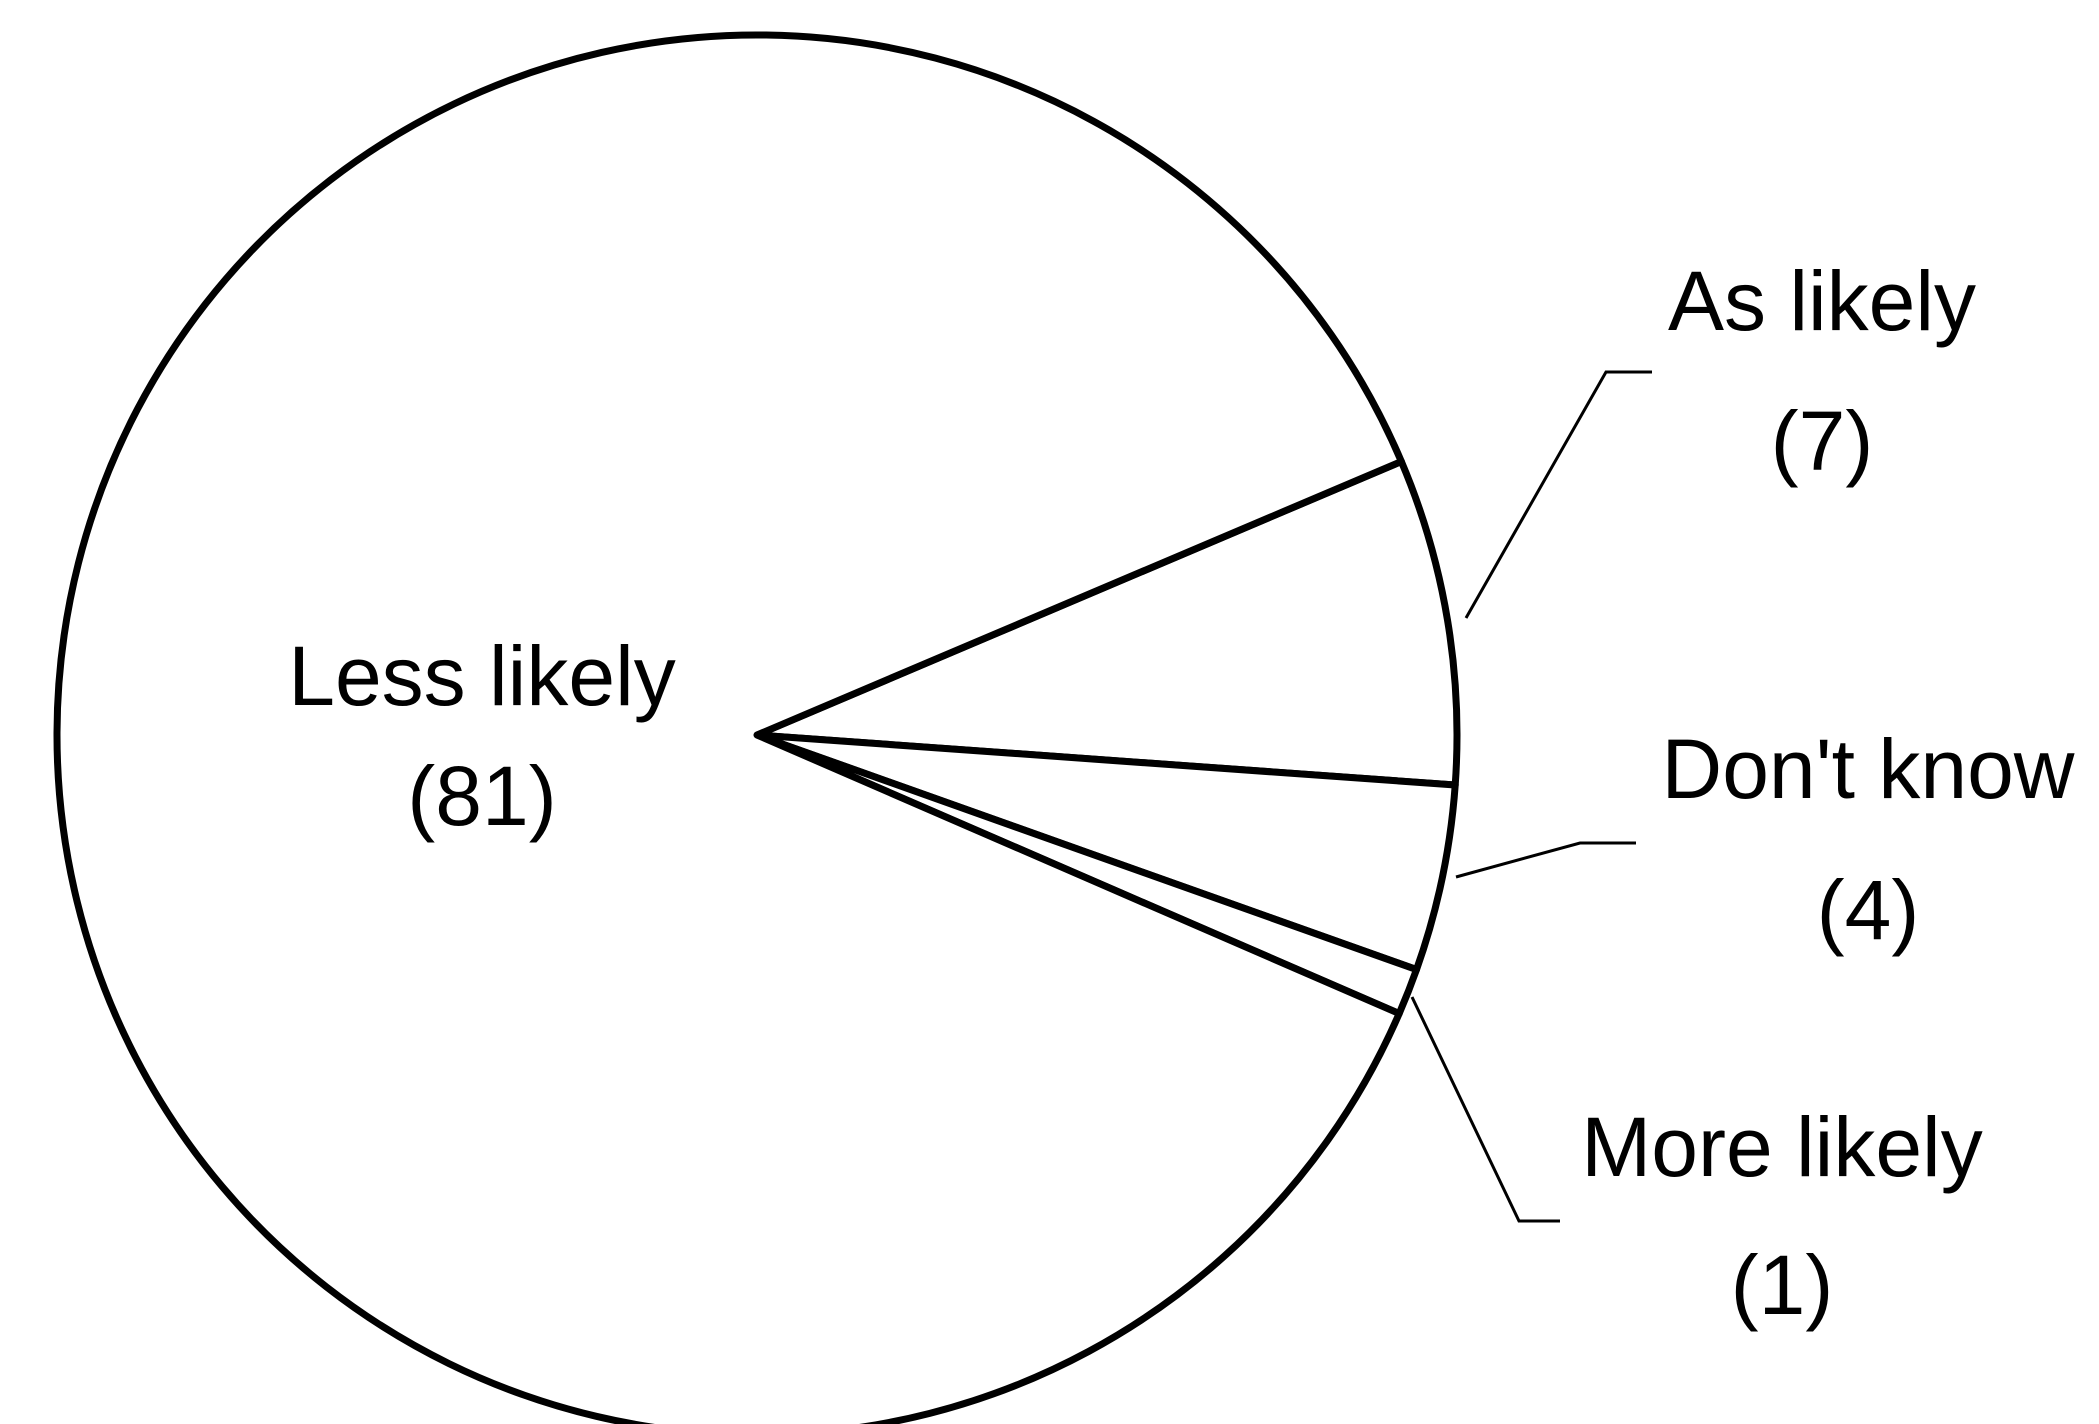 This screenshot has width=2099, height=1424. Describe the element at coordinates (1868, 910) in the screenshot. I see `value-label: (4)` at that location.